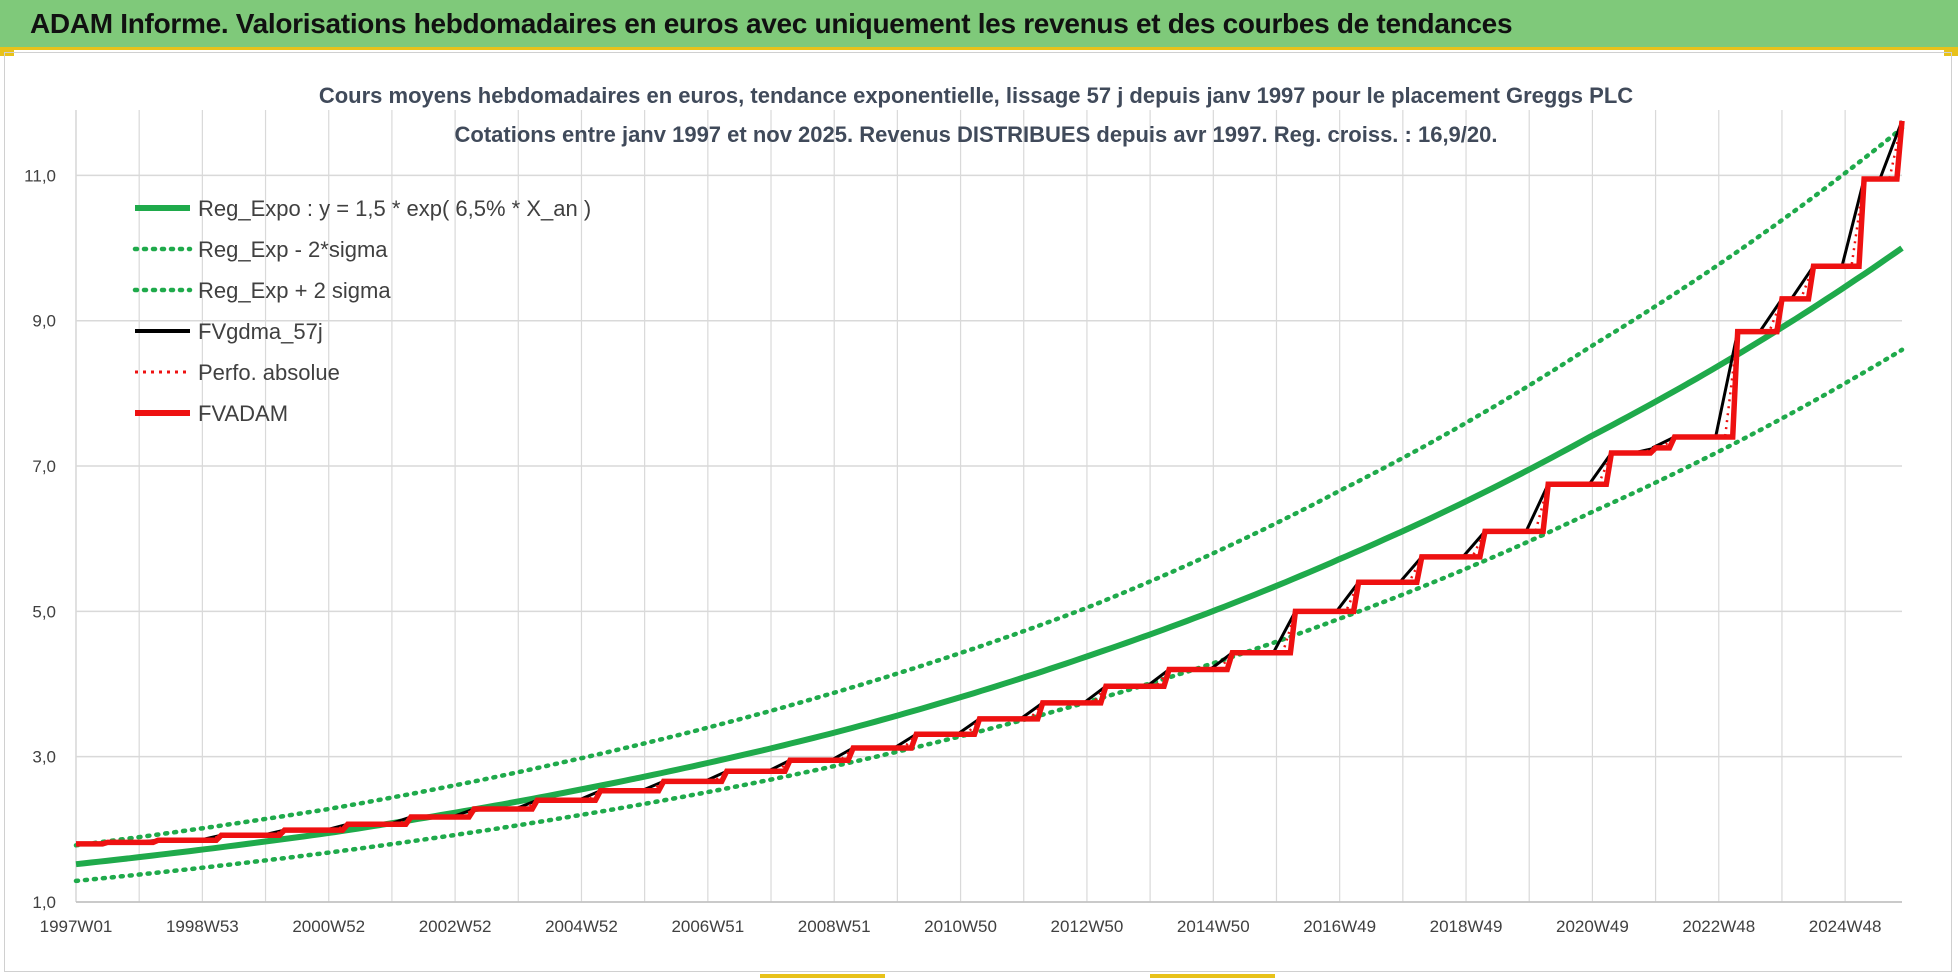 This screenshot has width=1958, height=978. What do you see at coordinates (44, 611) in the screenshot?
I see `y-tick-label: 5,0` at bounding box center [44, 611].